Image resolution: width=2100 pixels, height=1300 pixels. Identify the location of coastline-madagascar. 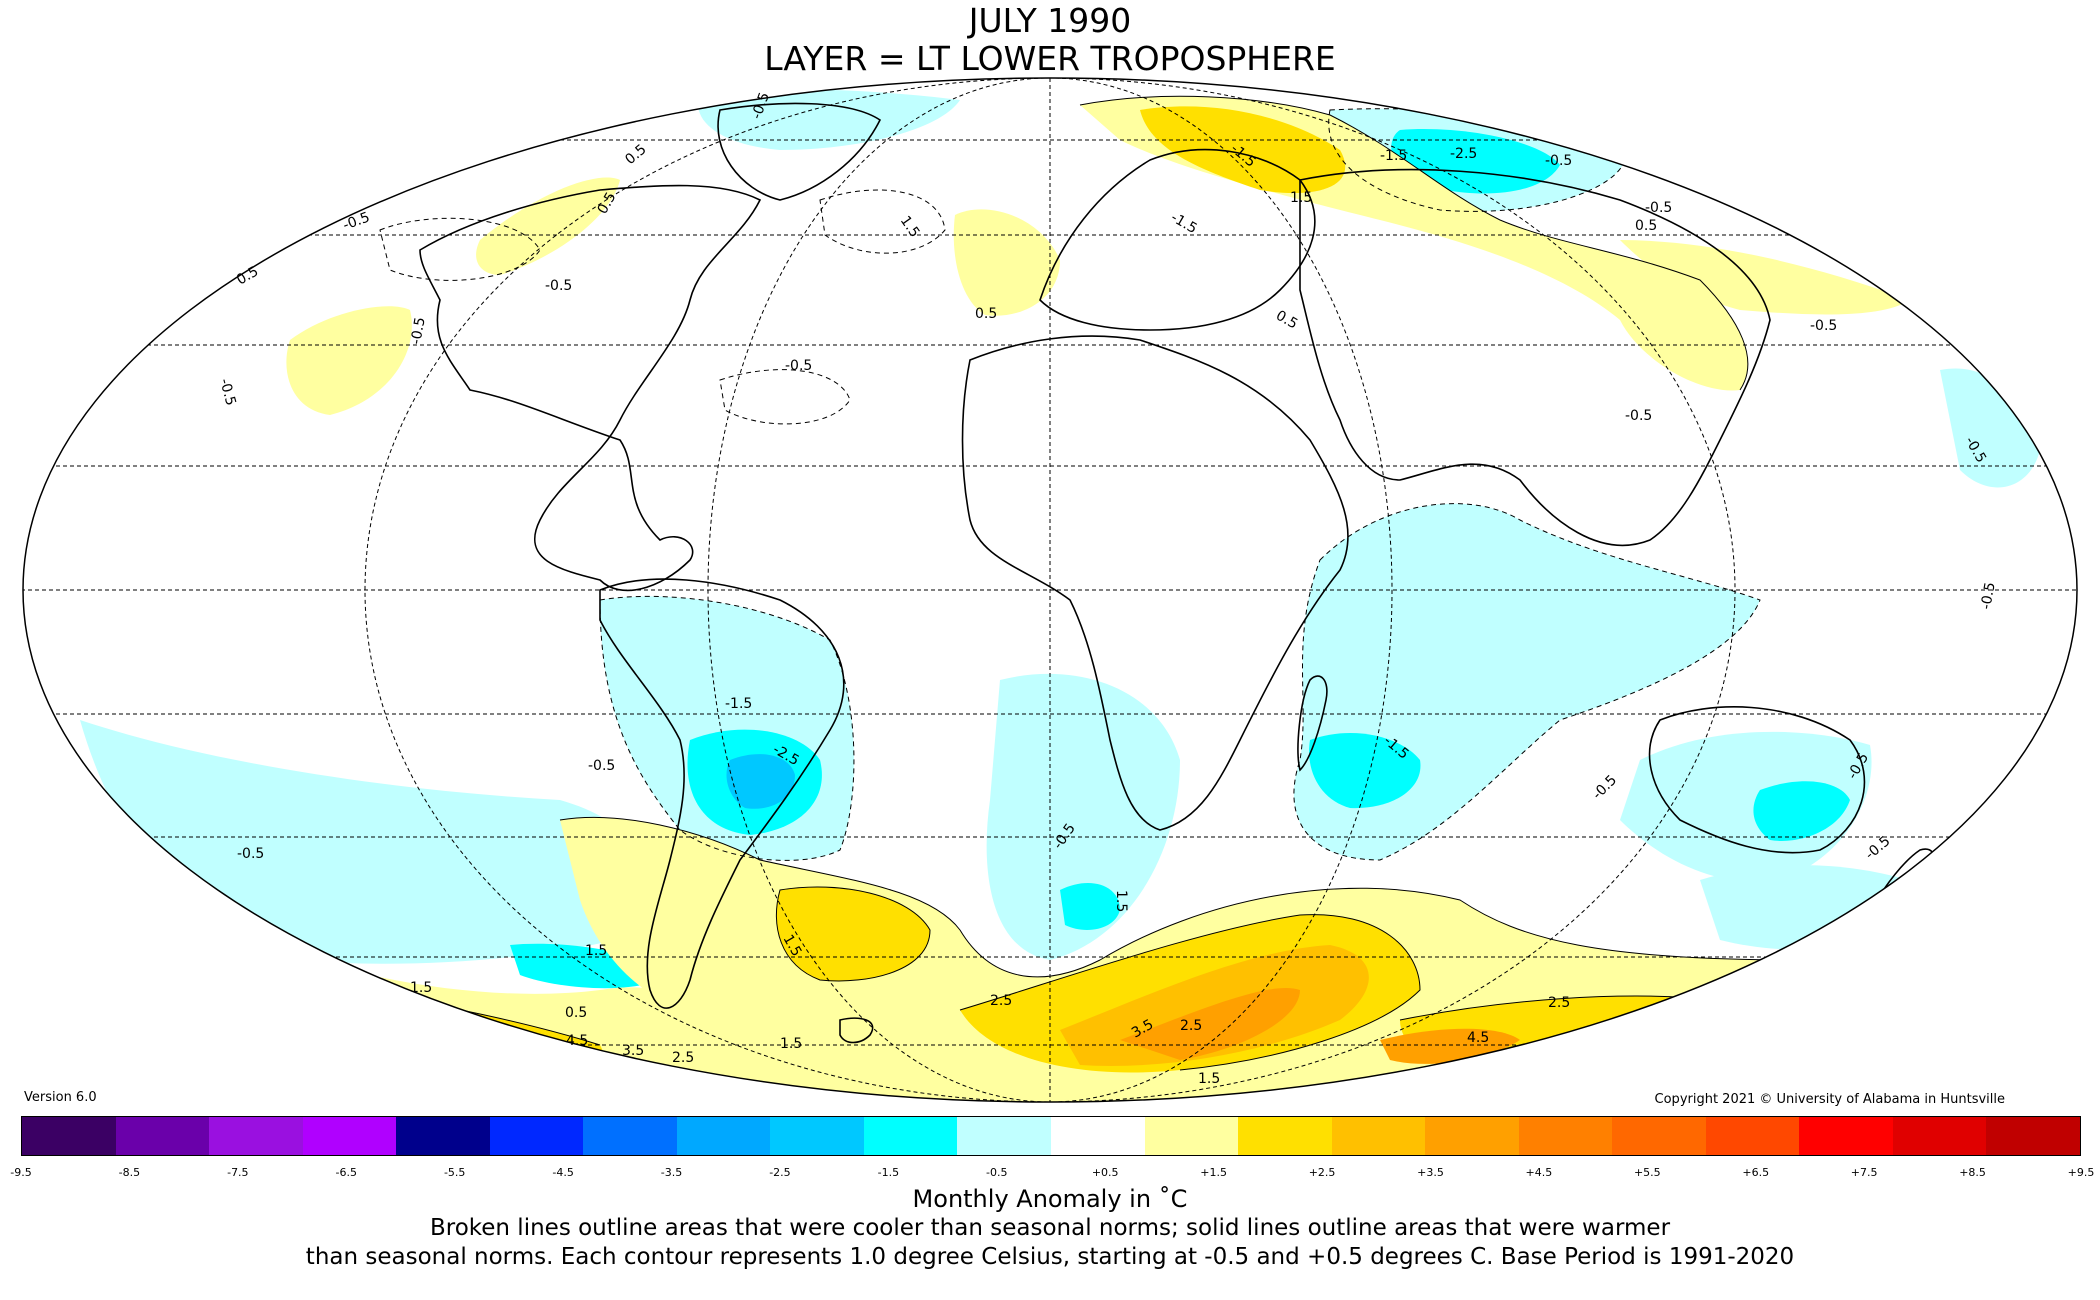
(1312, 723).